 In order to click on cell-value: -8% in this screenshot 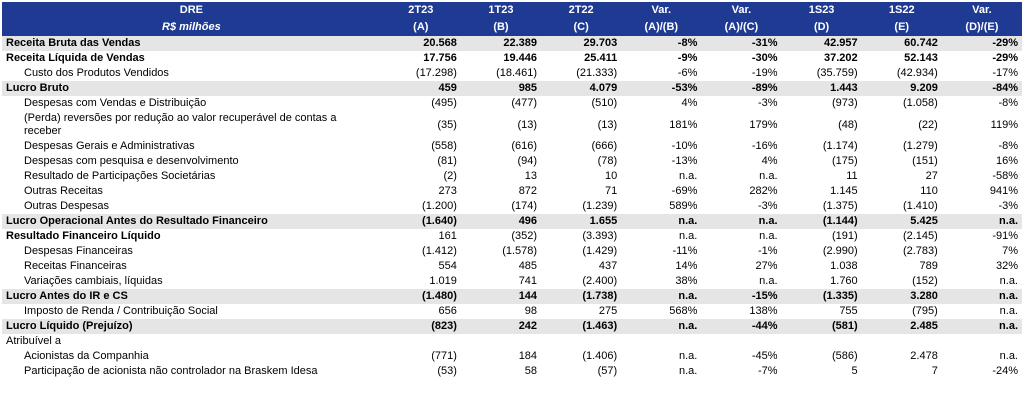, I will do `click(1008, 146)`.